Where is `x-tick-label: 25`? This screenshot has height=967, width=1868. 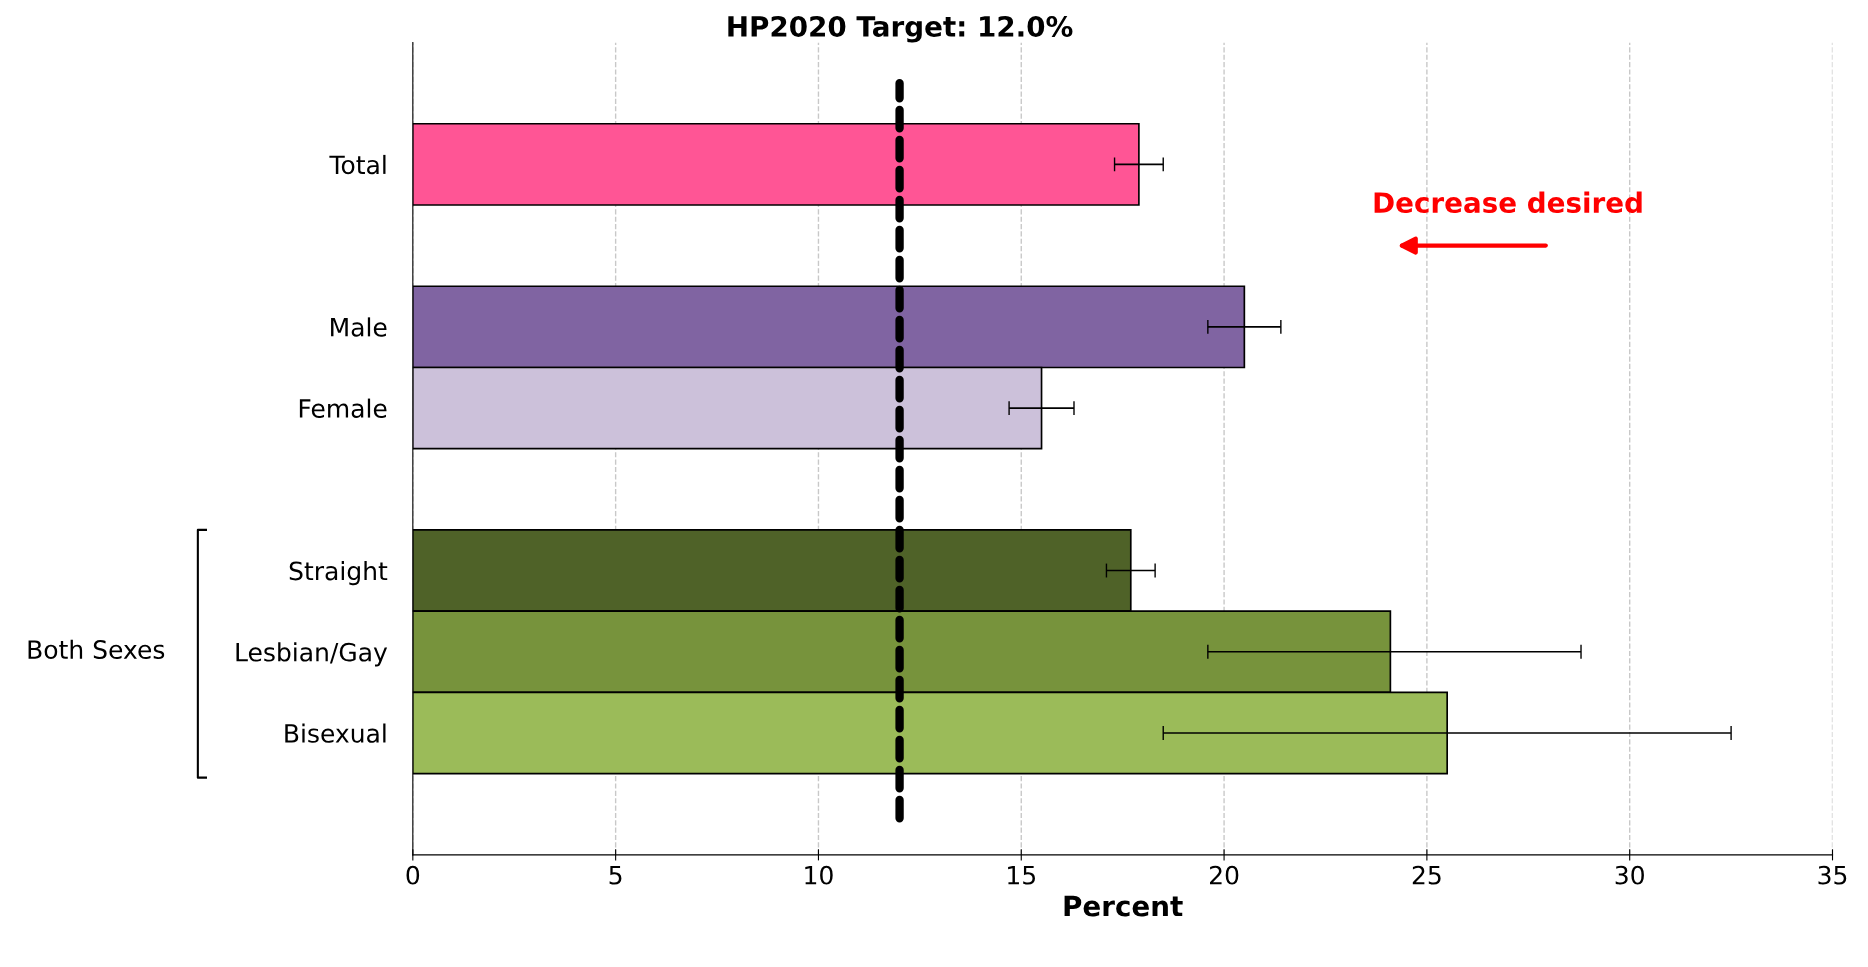
x-tick-label: 25 is located at coordinates (1426, 875).